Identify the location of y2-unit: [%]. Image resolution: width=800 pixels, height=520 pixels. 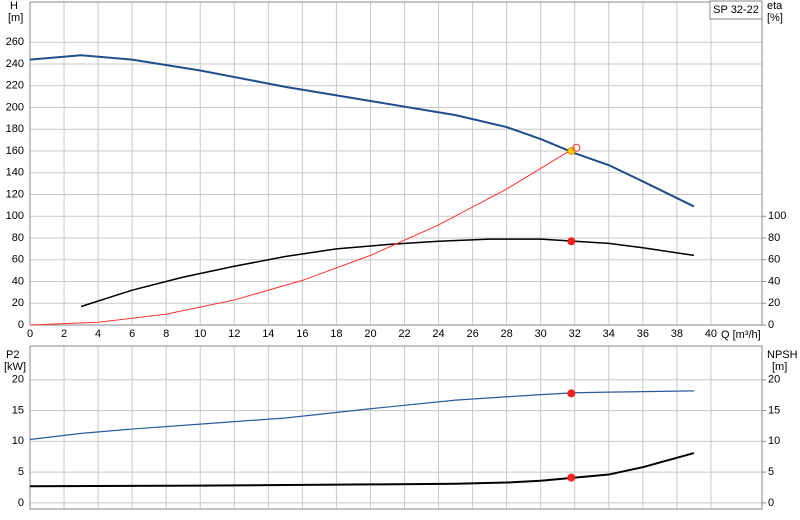
(775, 18).